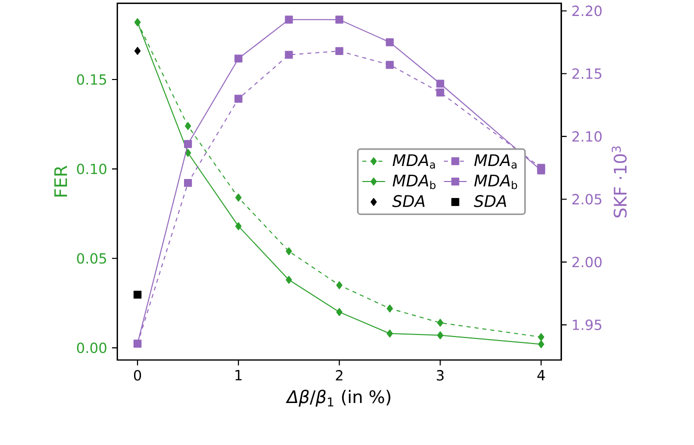 The image size is (694, 445). What do you see at coordinates (339, 375) in the screenshot?
I see `x-tick-label: 2` at bounding box center [339, 375].